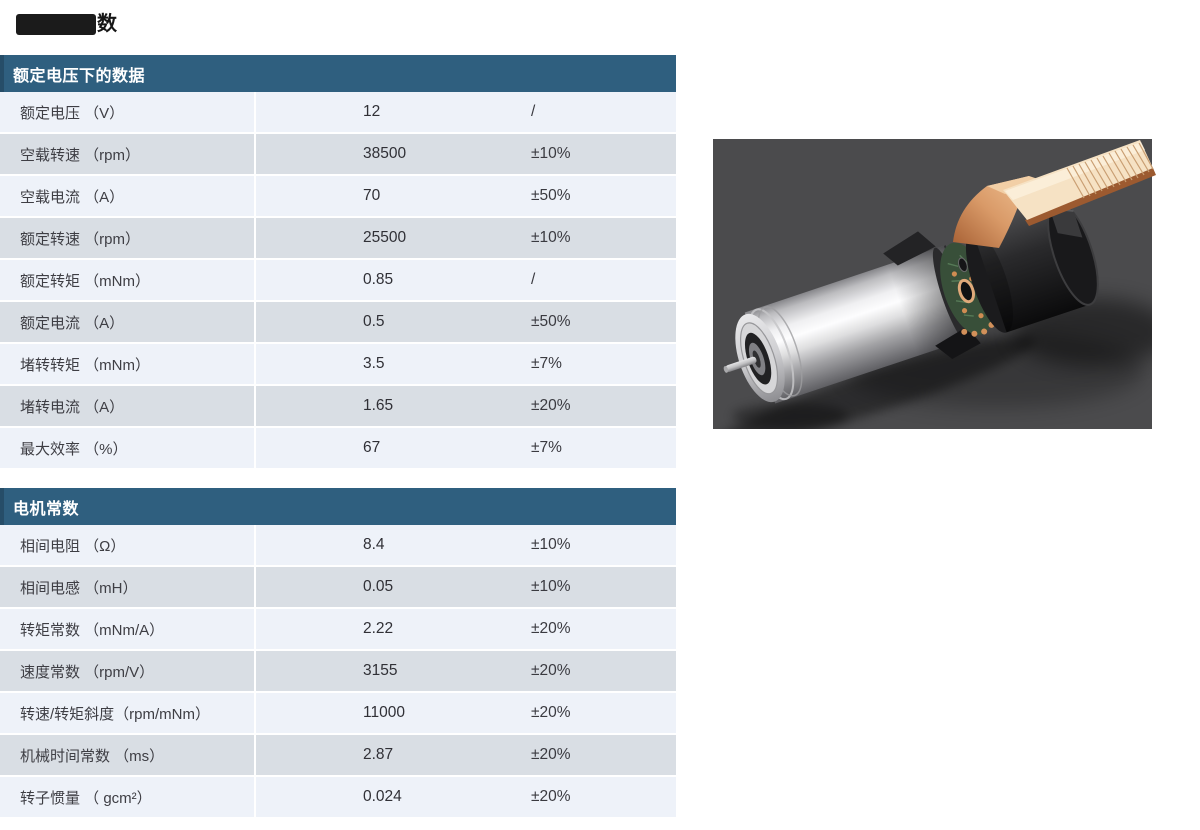  What do you see at coordinates (128, 671) in the screenshot?
I see `spec-label: 速度常数 （rpm/V）` at bounding box center [128, 671].